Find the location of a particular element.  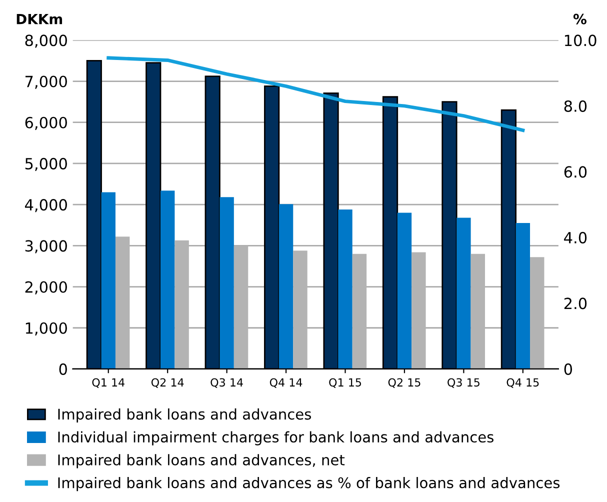

legend-label: Impaired bank loans and advances is located at coordinates (184, 415).